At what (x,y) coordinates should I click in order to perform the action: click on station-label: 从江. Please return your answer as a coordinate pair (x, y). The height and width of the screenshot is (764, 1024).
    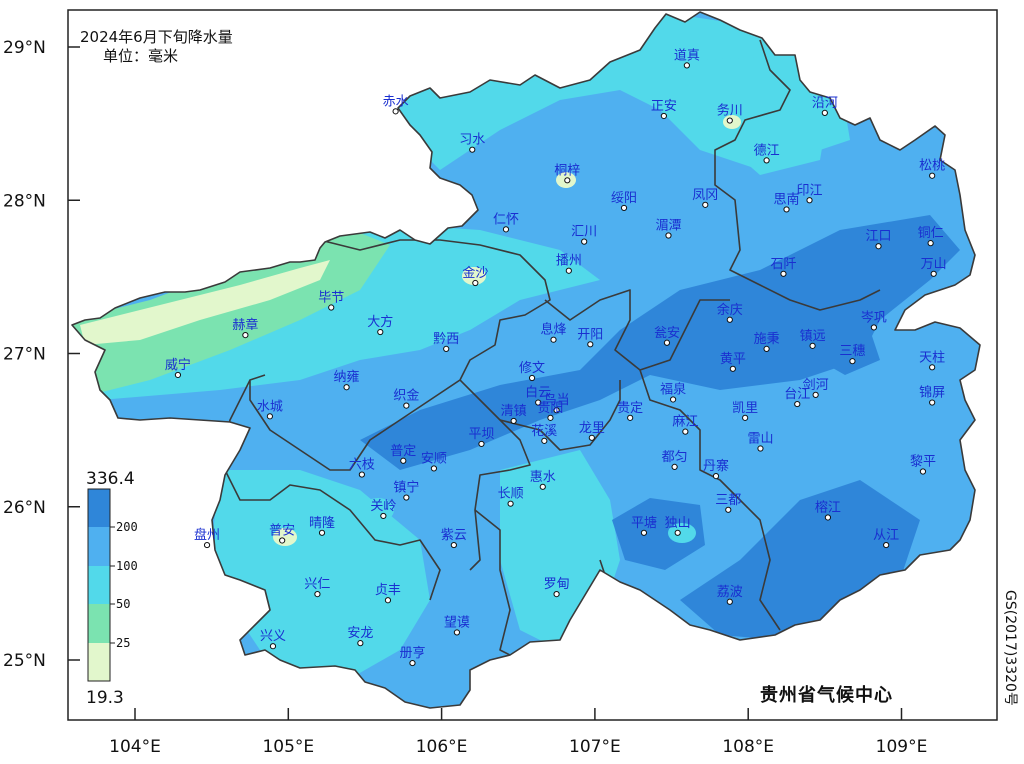
    Looking at the image, I should click on (886, 535).